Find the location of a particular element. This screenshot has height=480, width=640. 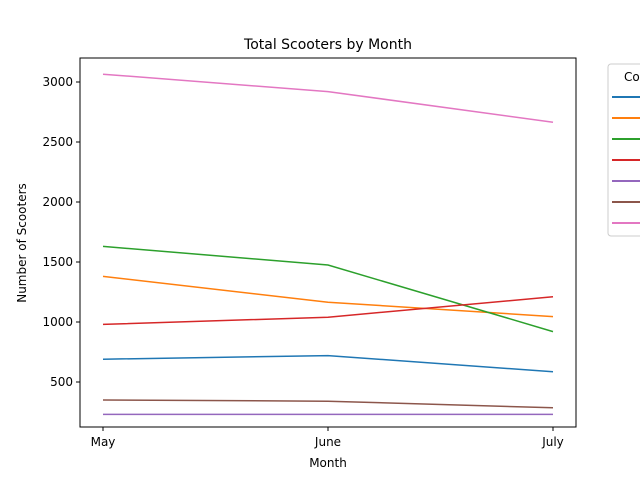

chart-title: Total Scooters by Month is located at coordinates (327, 45).